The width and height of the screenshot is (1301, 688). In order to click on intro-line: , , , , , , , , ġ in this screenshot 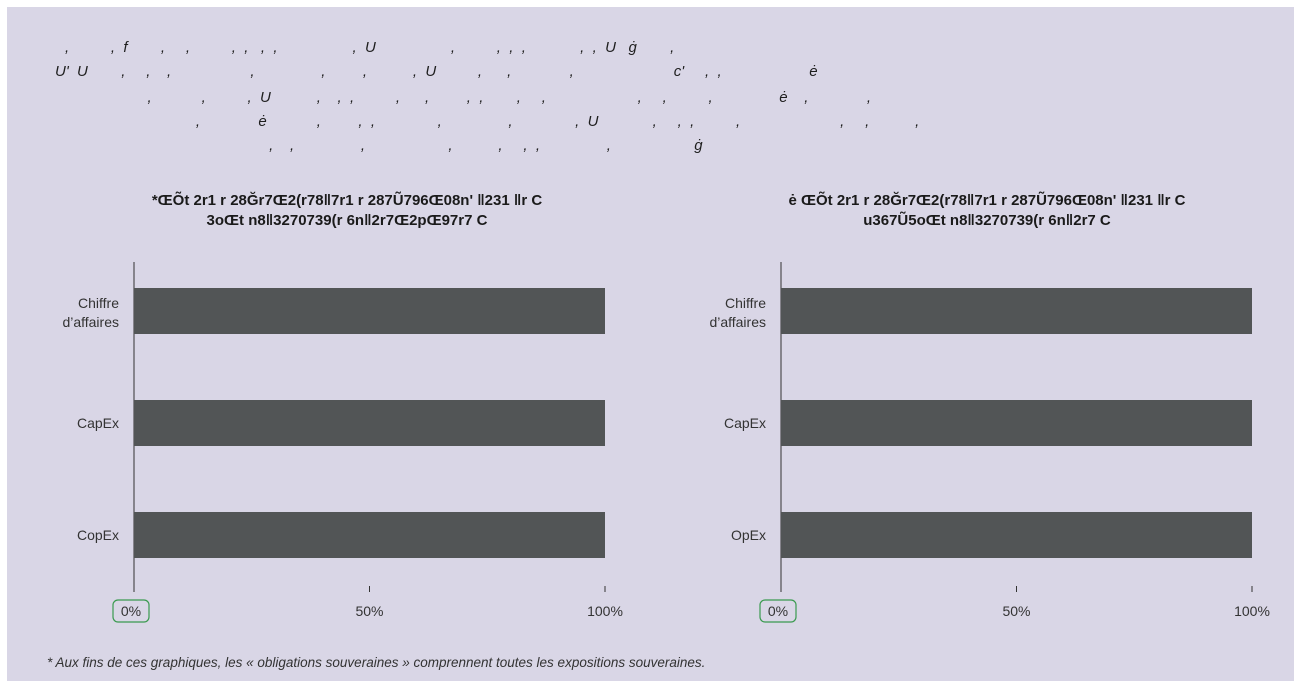, I will do `click(446, 145)`.